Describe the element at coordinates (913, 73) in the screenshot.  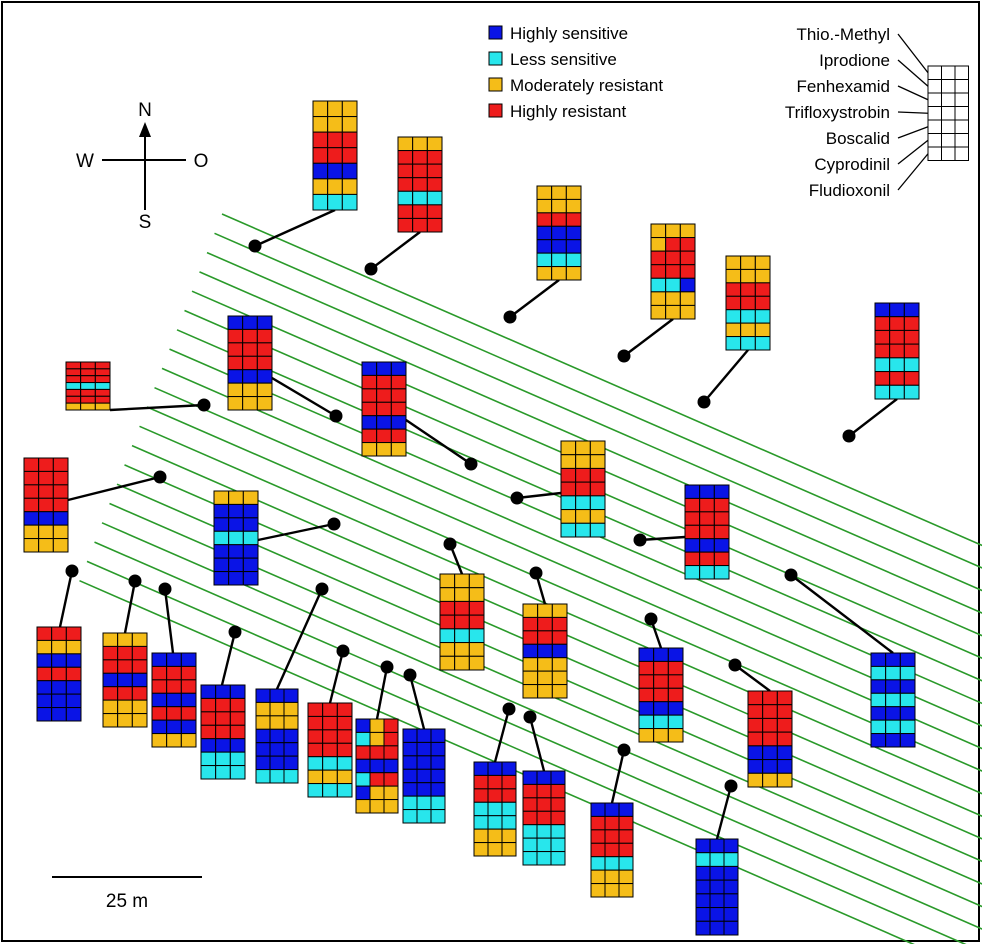
I see `key-leader-line` at that location.